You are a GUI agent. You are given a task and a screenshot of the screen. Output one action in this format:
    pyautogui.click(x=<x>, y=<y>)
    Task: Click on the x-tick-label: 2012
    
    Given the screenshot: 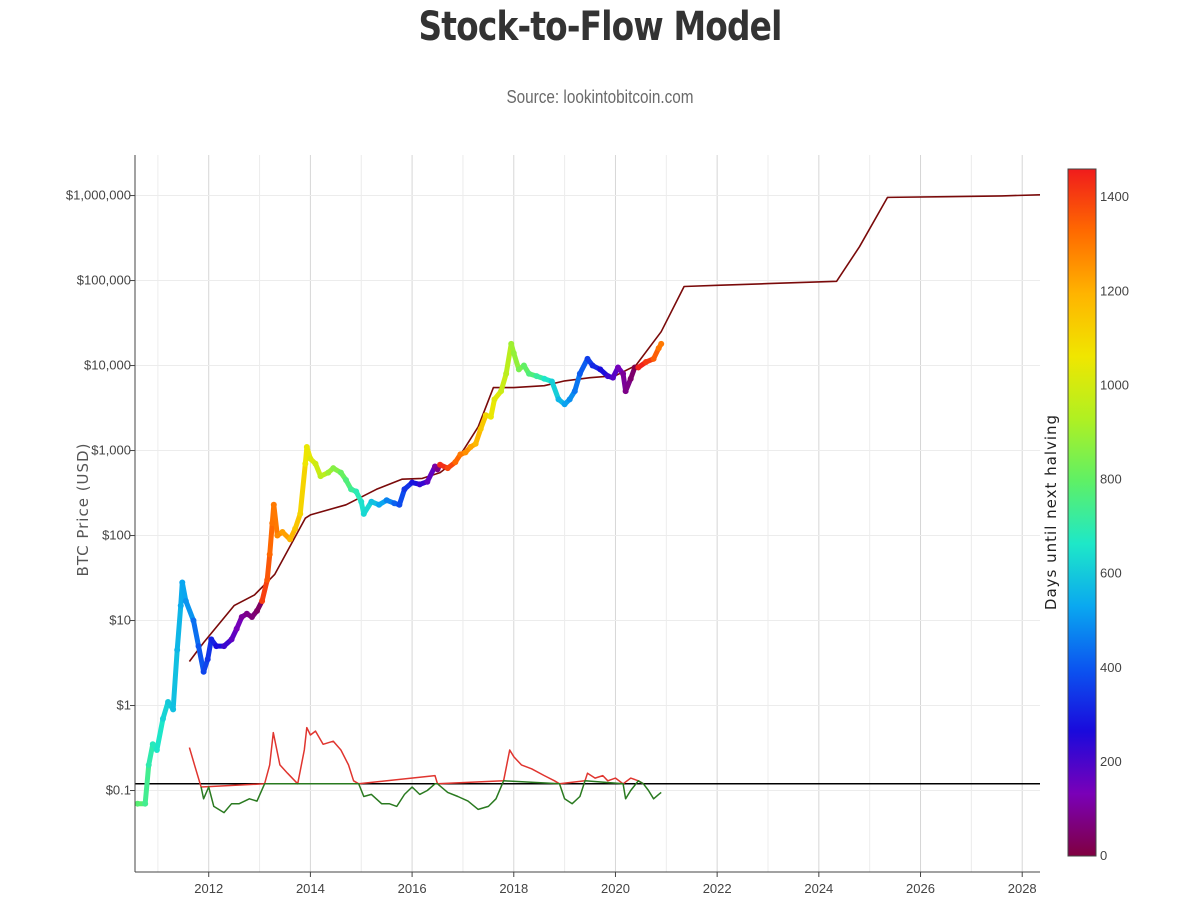 What is the action you would take?
    pyautogui.click(x=208, y=888)
    